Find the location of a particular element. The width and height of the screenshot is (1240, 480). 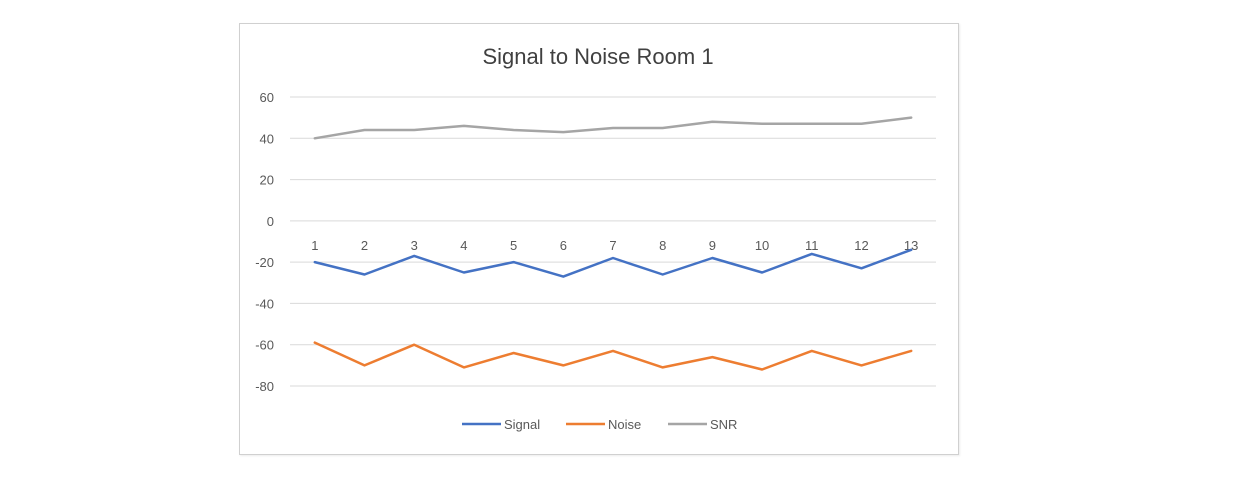

y-tick-label: -80 is located at coordinates (264, 386).